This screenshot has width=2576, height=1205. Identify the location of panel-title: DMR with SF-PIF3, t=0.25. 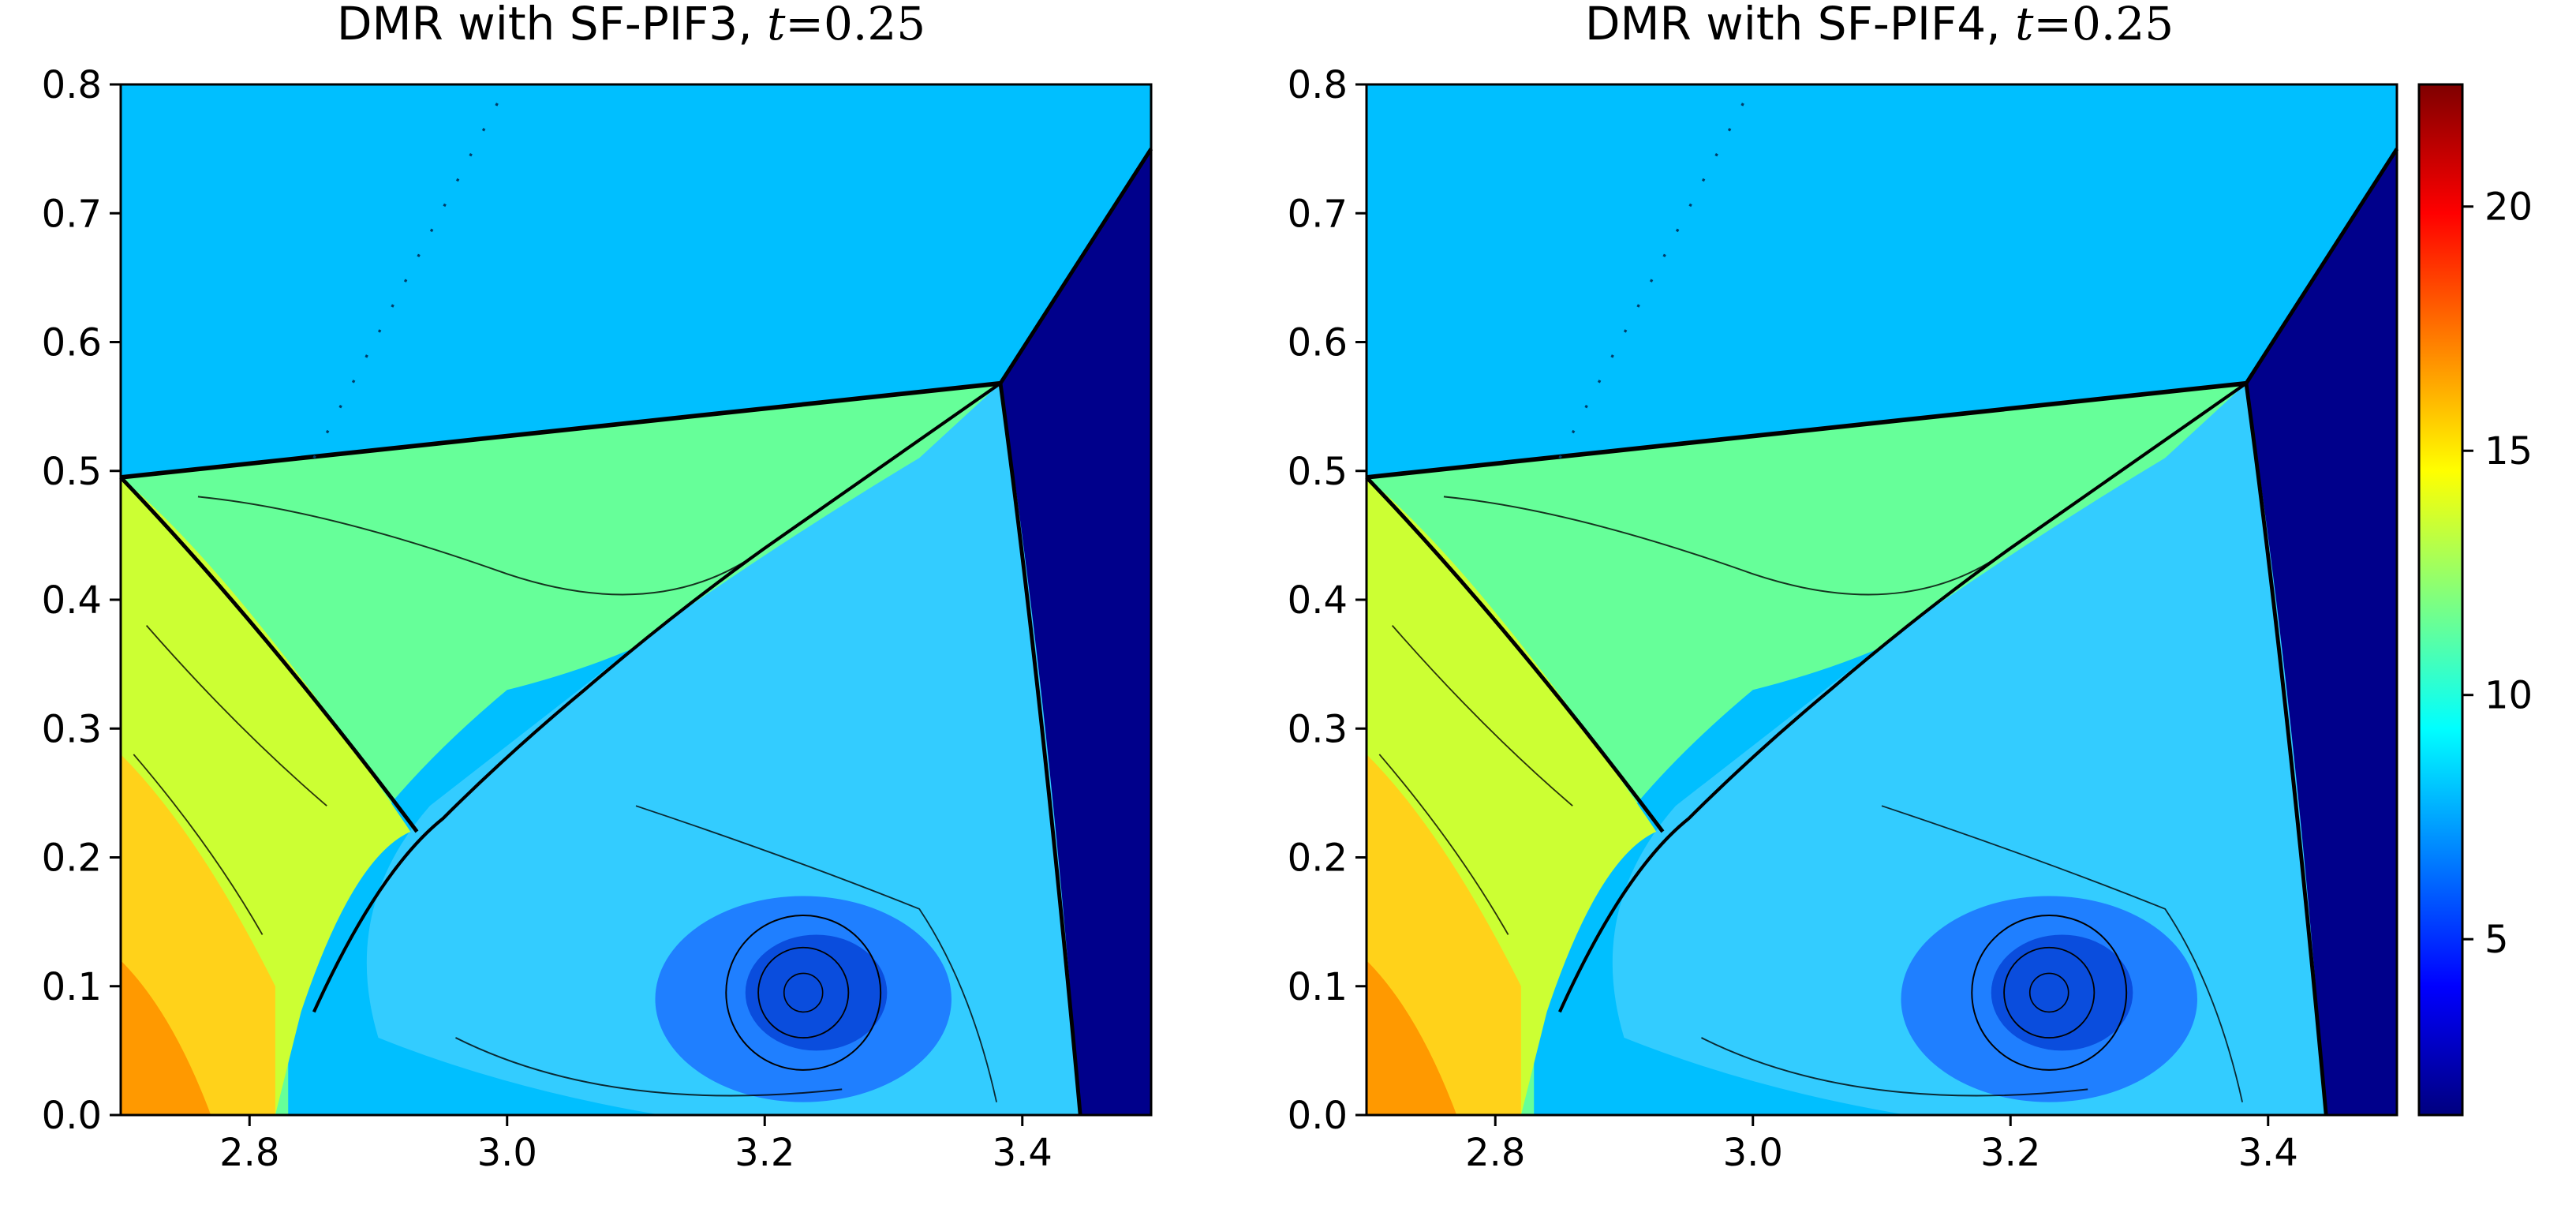
(631, 25).